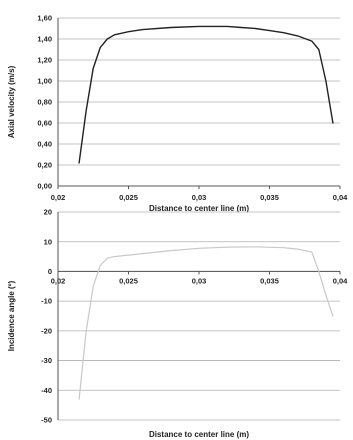 This screenshot has height=440, width=353. I want to click on y-axis-title: Incidence angle (º), so click(11, 315).